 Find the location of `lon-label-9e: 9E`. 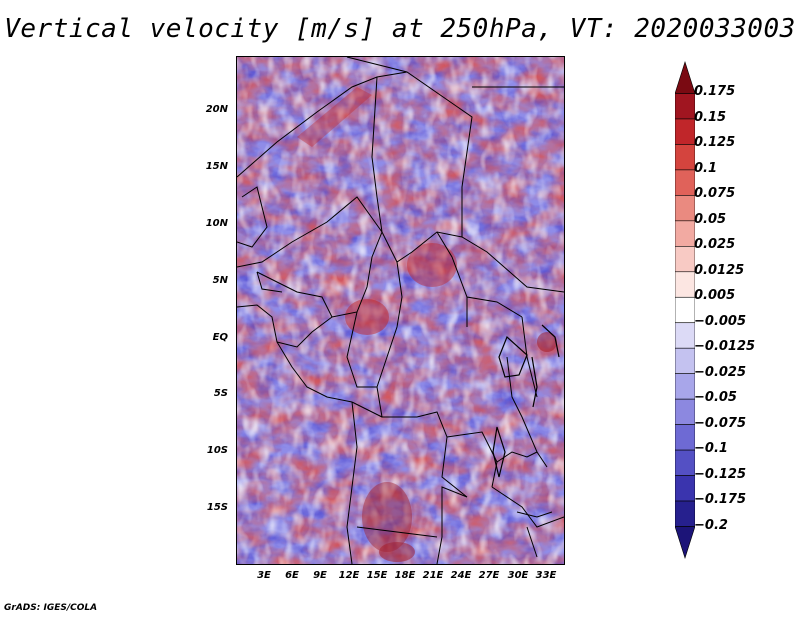

lon-label-9e: 9E is located at coordinates (320, 575).